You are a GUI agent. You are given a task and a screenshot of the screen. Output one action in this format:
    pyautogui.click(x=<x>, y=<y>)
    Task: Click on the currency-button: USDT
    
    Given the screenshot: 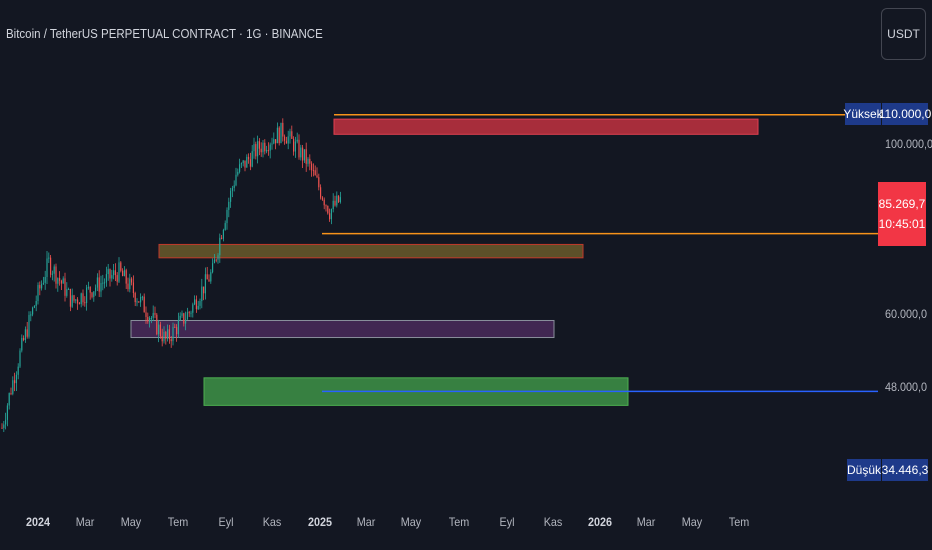 What is the action you would take?
    pyautogui.click(x=903, y=34)
    